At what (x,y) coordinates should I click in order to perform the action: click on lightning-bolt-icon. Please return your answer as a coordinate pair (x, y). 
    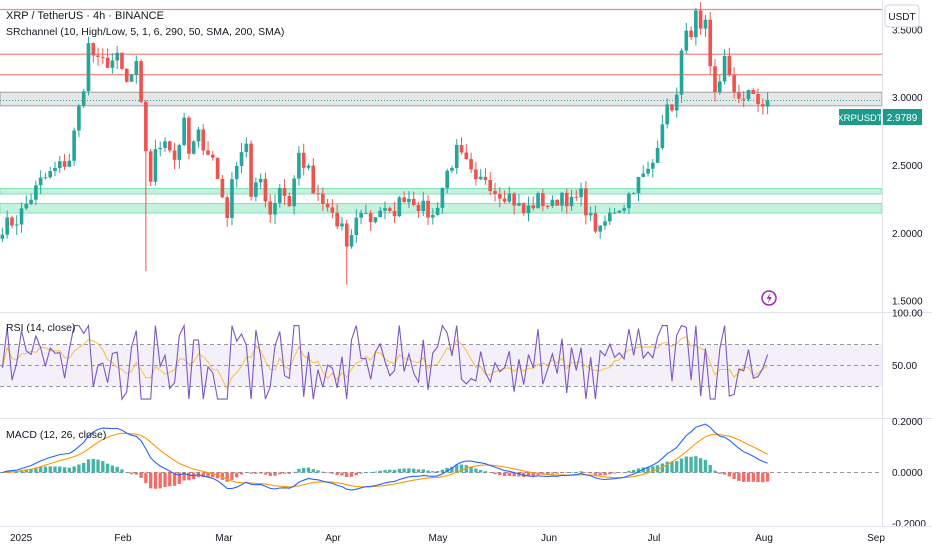
    Looking at the image, I should click on (769, 298).